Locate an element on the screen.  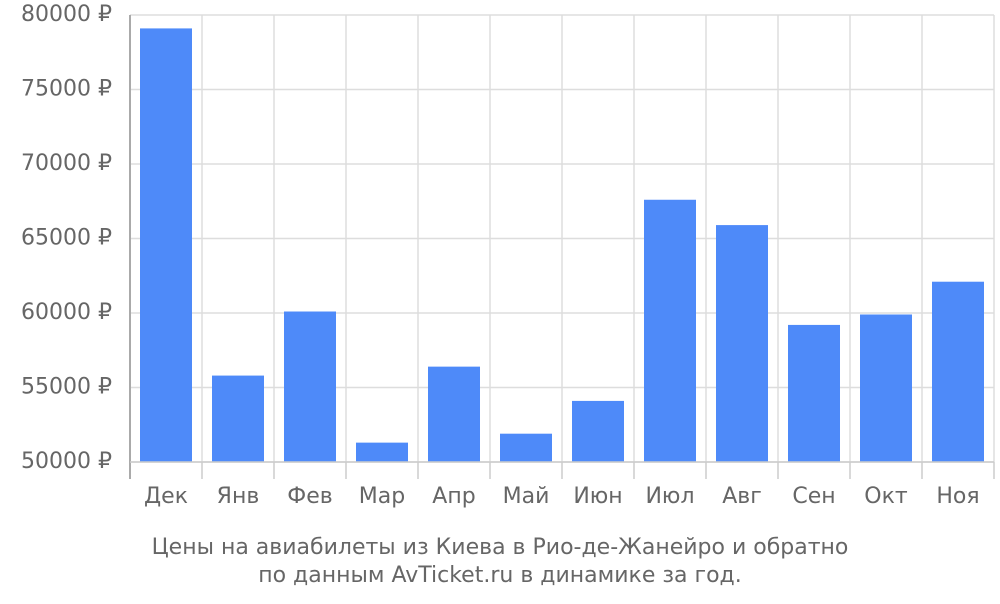
x-tick-label: Фев is located at coordinates (309, 496).